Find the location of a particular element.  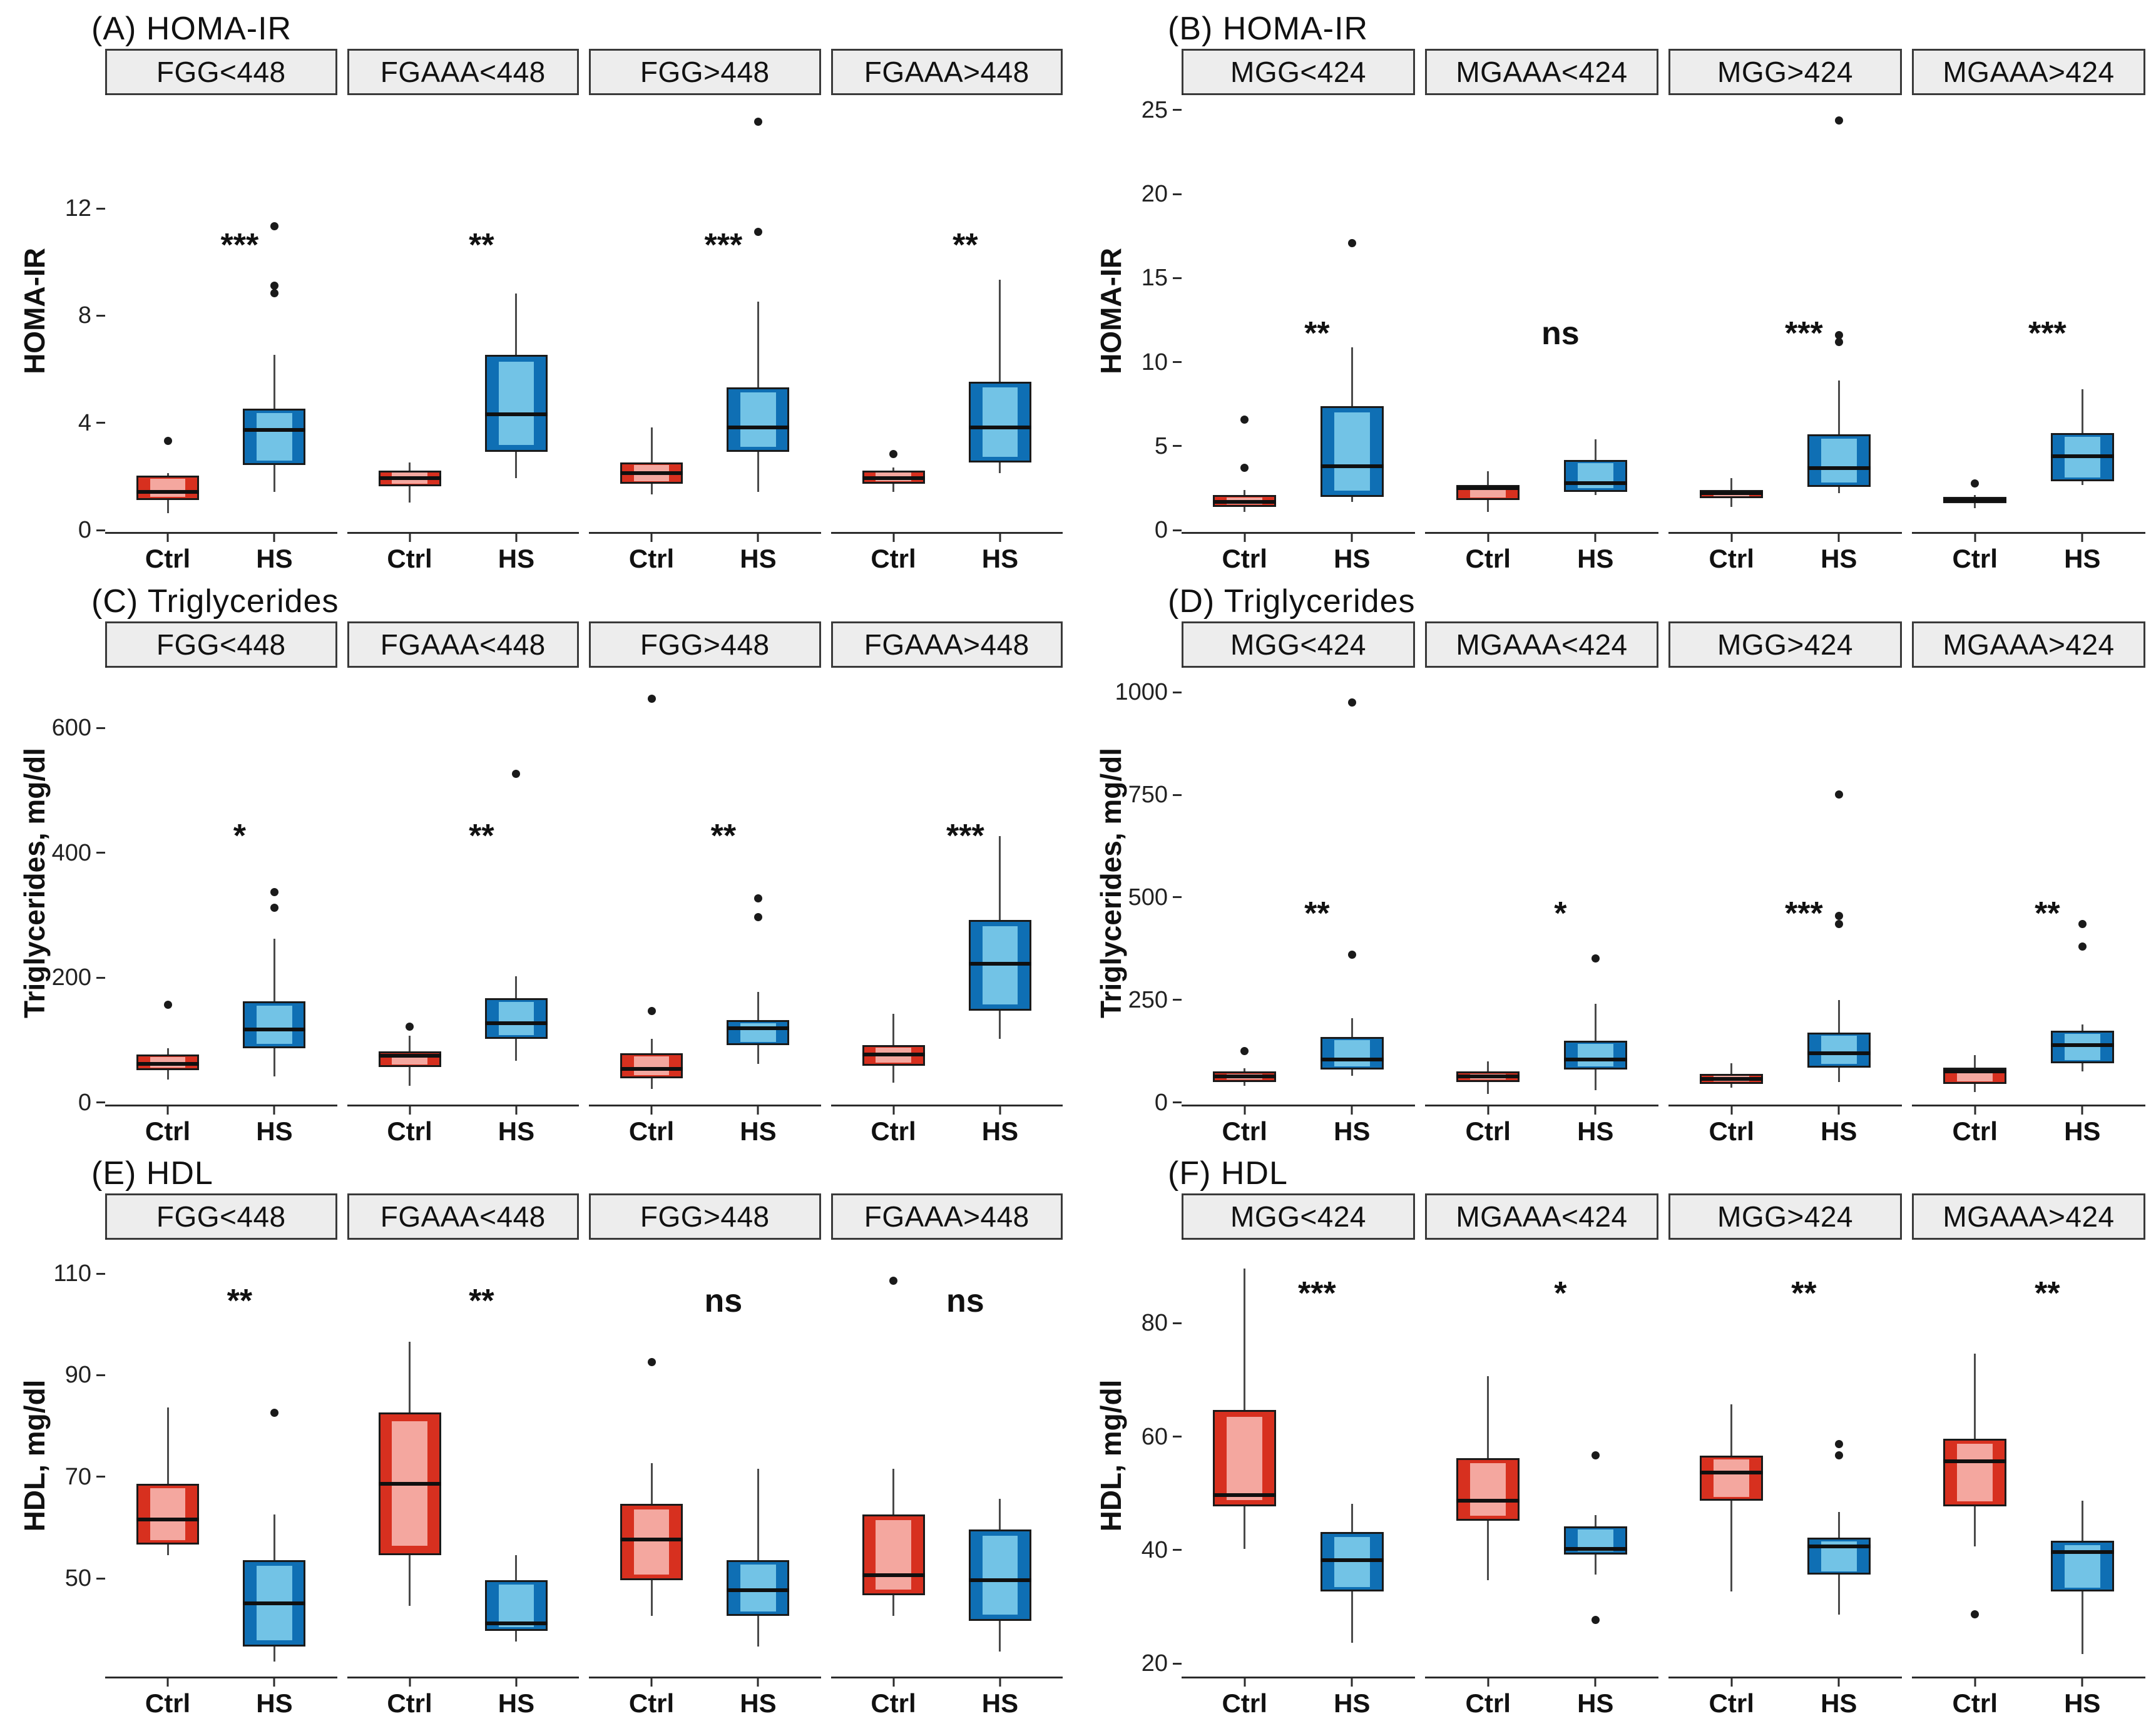

panel-title: (A) HOMA-IR is located at coordinates (191, 29).